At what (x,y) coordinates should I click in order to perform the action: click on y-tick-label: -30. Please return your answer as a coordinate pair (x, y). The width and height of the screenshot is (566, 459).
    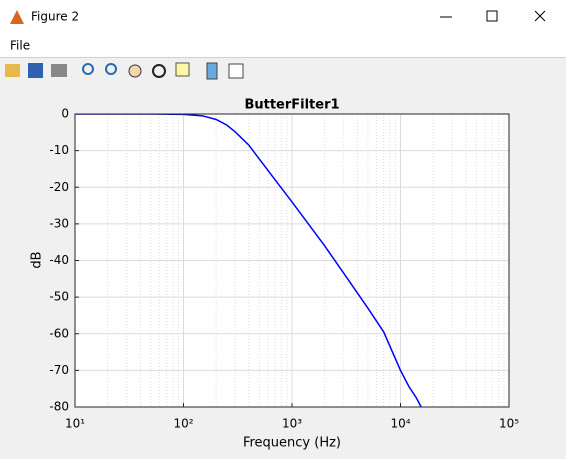
    Looking at the image, I should click on (59, 223).